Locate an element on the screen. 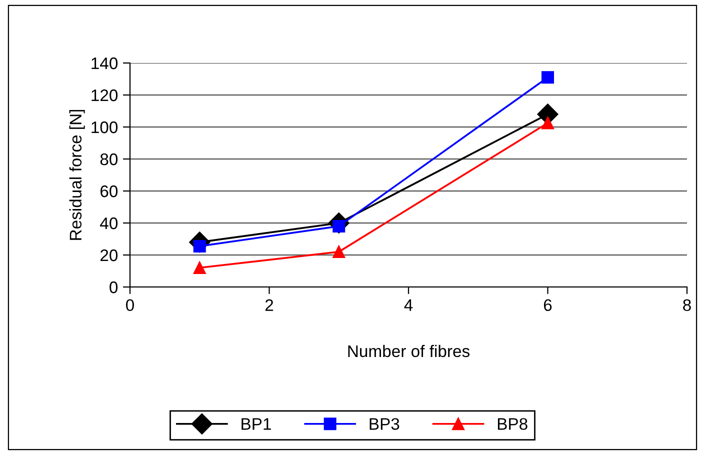 The height and width of the screenshot is (455, 705). y-tick-label: 100 is located at coordinates (105, 127).